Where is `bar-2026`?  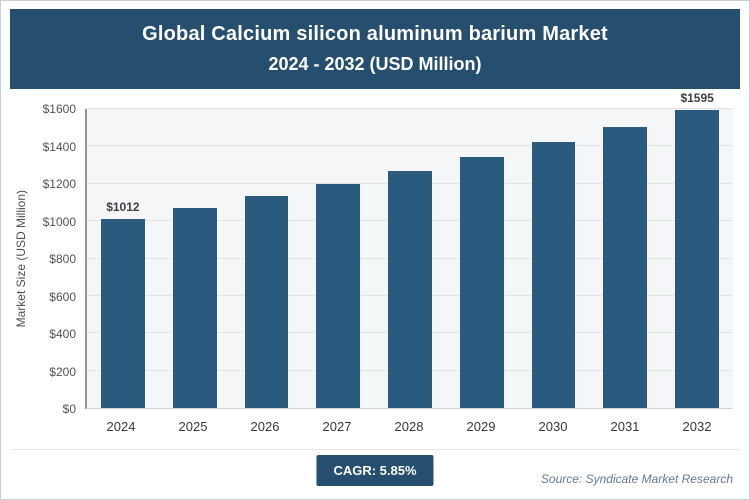
bar-2026 is located at coordinates (267, 258).